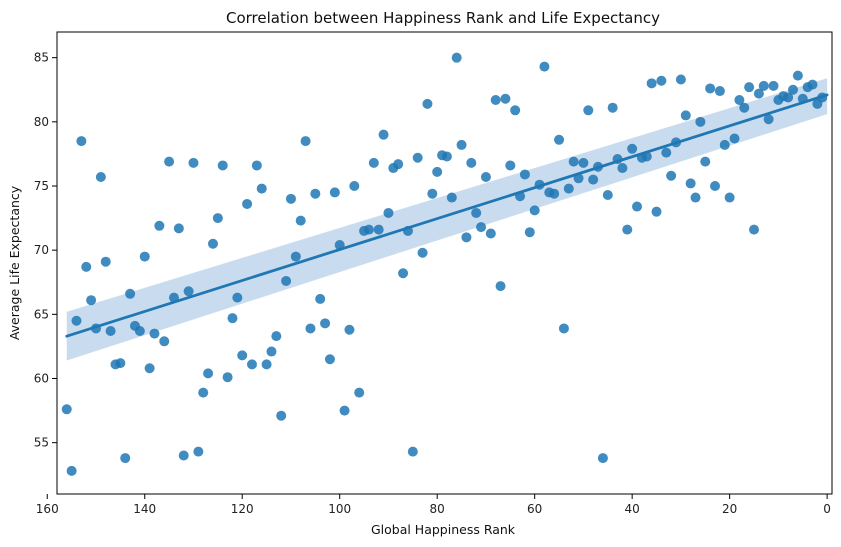 The image size is (841, 547). Describe the element at coordinates (41, 250) in the screenshot. I see `y-tick-label: 70` at that location.